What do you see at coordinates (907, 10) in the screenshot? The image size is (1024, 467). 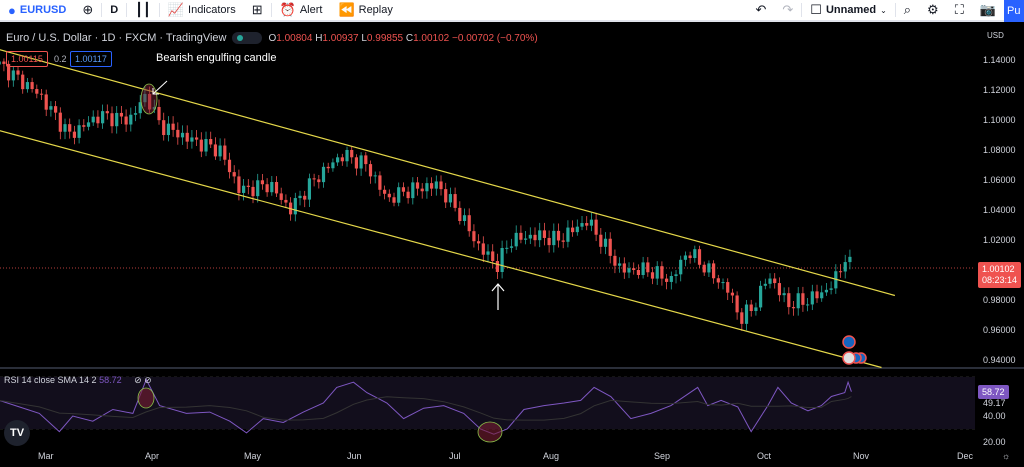 I see `search-button: ⌕` at bounding box center [907, 10].